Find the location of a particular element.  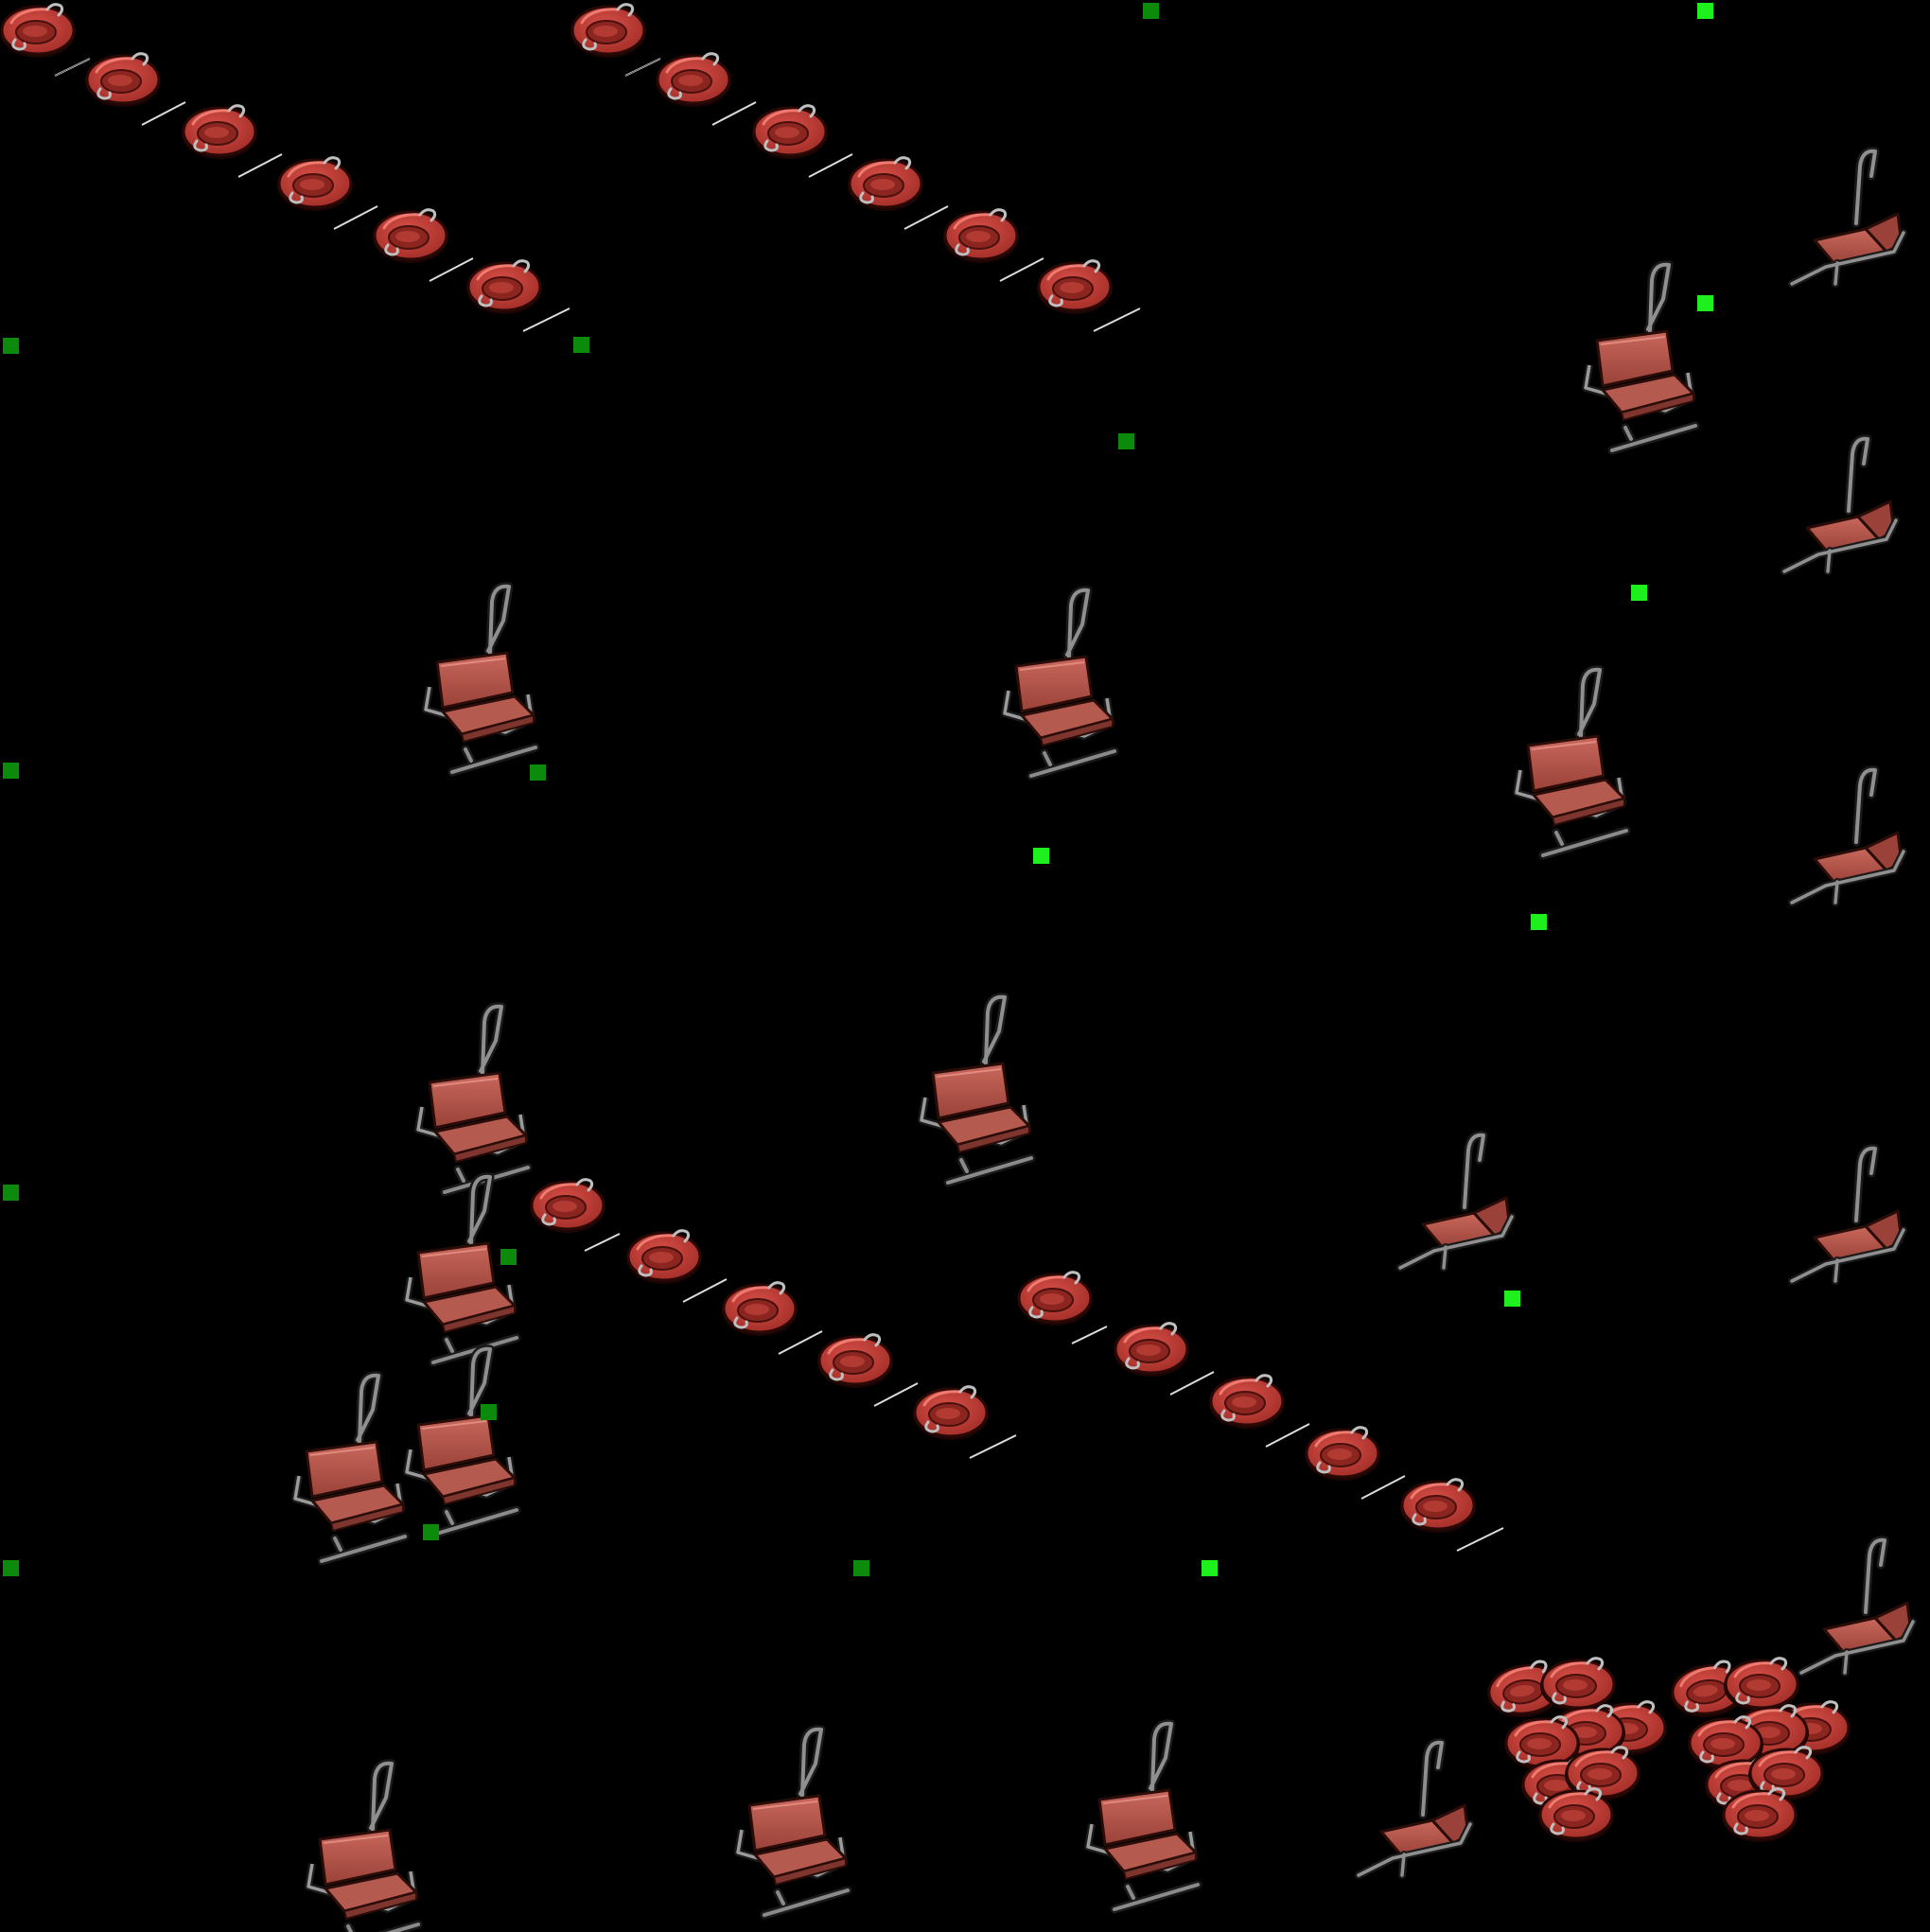

tube-train-middle-left is located at coordinates (773, 1319).